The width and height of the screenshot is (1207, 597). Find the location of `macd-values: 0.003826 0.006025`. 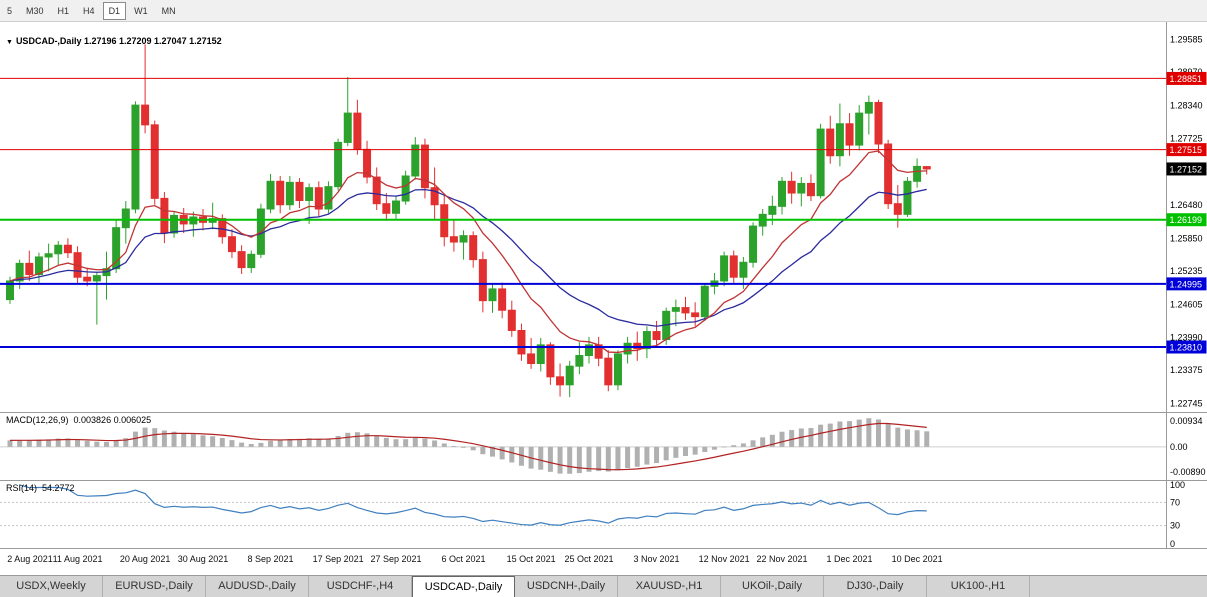

macd-values: 0.003826 0.006025 is located at coordinates (112, 420).